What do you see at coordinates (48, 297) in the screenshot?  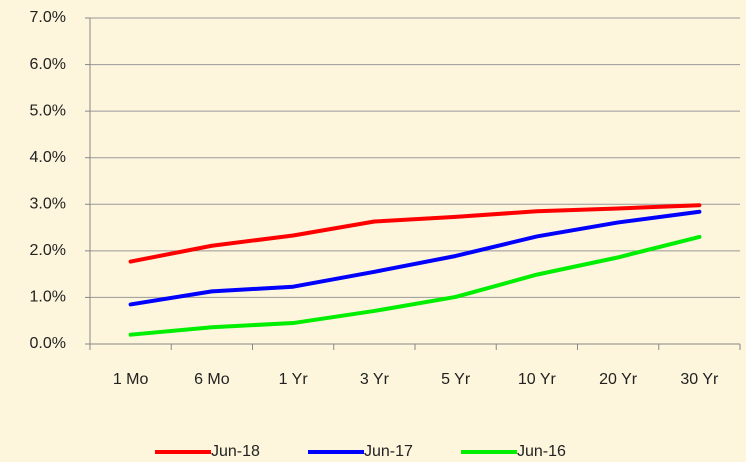 I see `y-tick-label: 1.0%` at bounding box center [48, 297].